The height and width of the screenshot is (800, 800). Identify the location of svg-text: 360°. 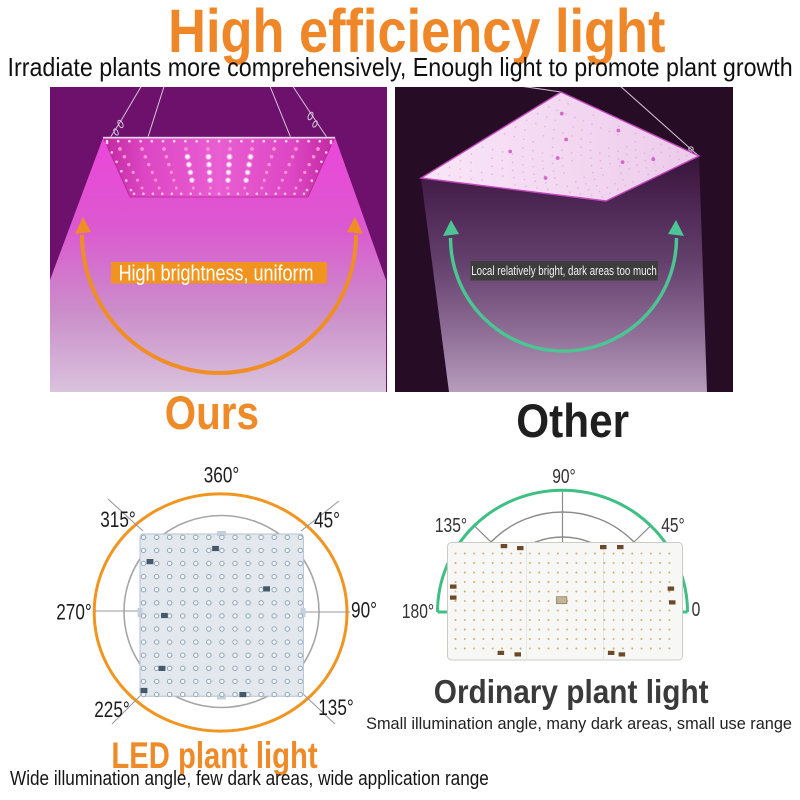
(221, 476).